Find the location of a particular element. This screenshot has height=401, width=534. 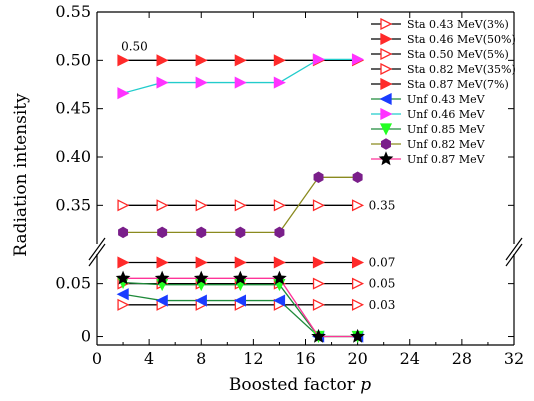

x-tick-label: 8 is located at coordinates (201, 358).